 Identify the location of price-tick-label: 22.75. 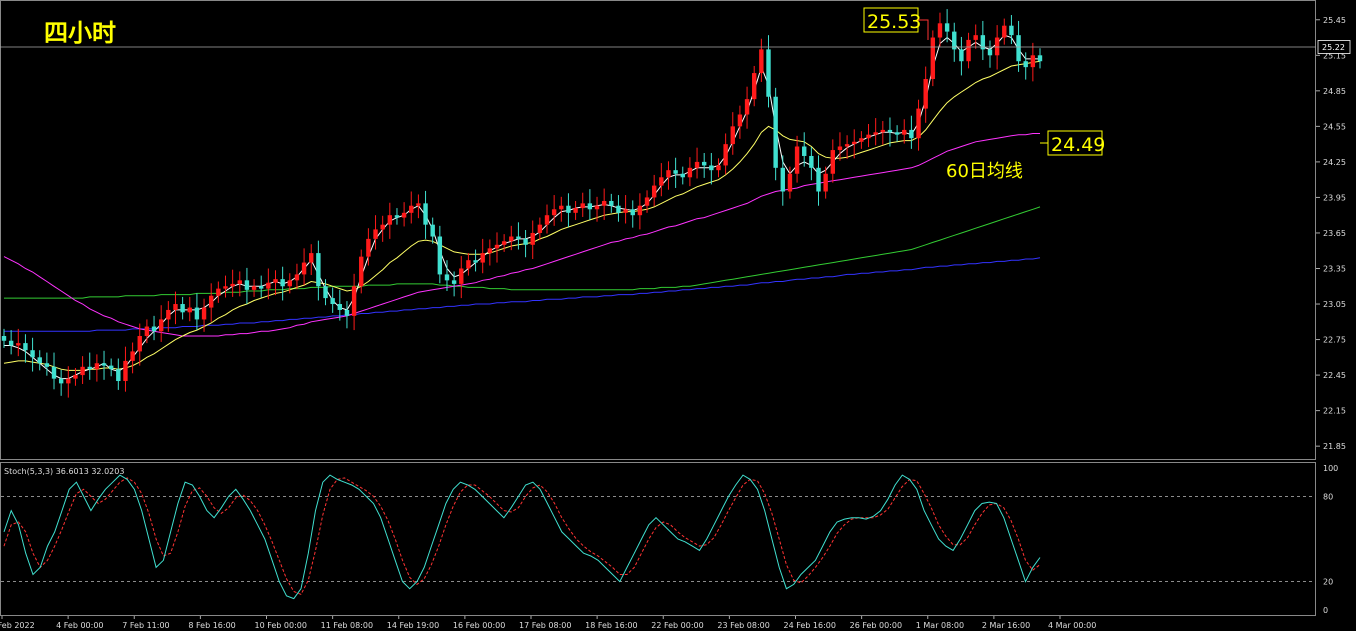
(1334, 340).